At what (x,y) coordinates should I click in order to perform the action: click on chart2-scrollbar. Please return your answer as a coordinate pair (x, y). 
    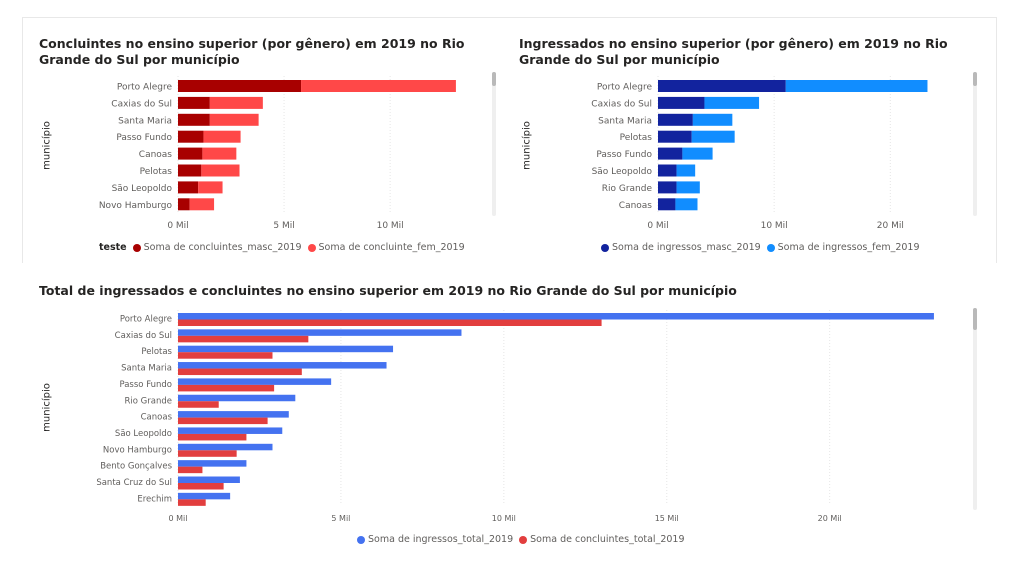
    Looking at the image, I should click on (975, 144).